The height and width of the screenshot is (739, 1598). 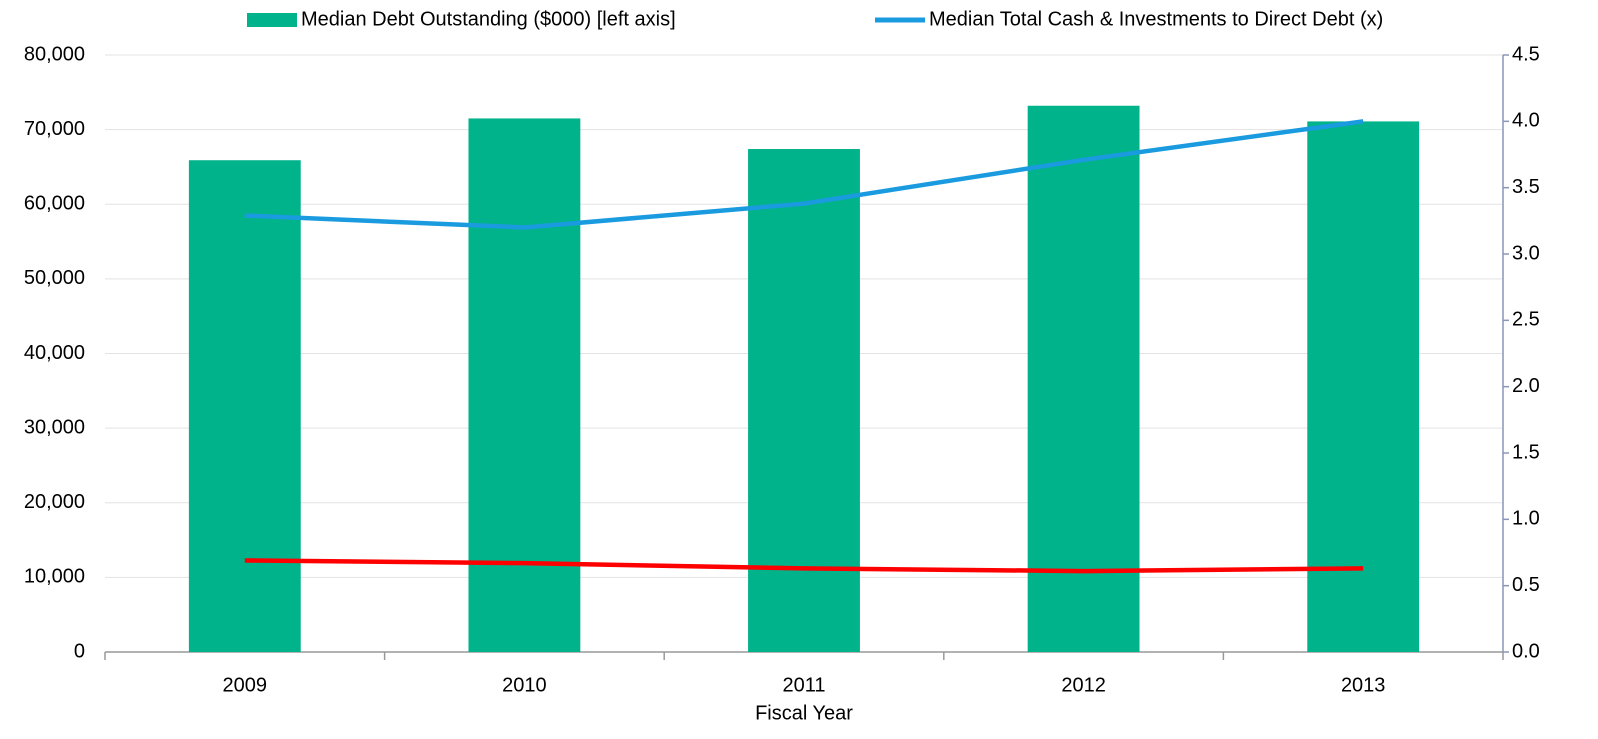 I want to click on y2-tick-label: 0.5, so click(x=1526, y=585).